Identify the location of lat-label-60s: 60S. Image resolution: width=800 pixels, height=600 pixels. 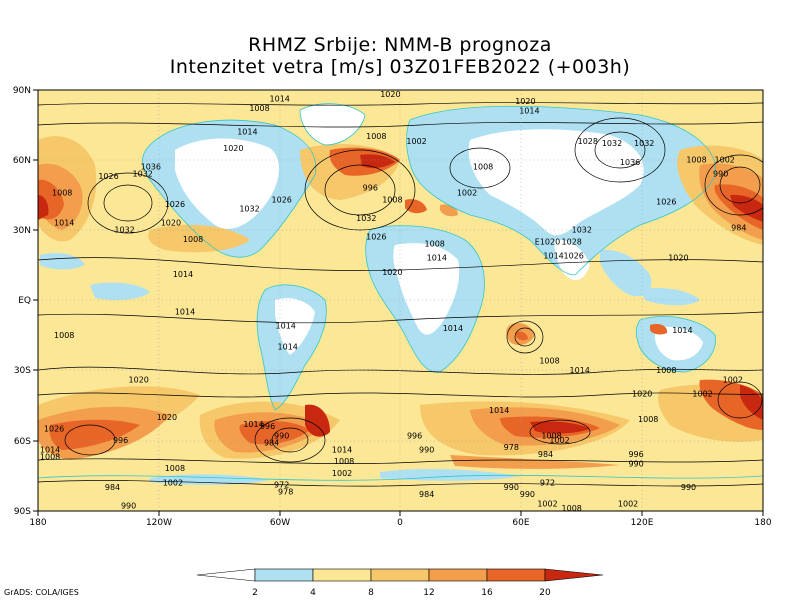
(22, 442).